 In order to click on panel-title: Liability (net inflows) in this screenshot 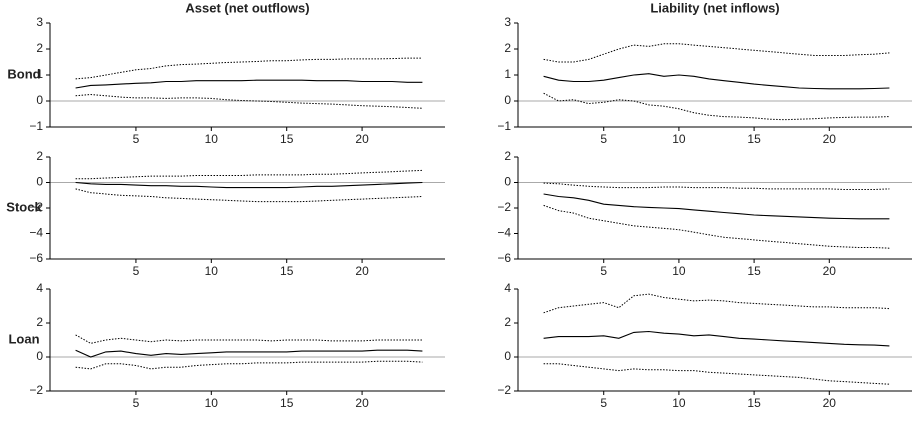, I will do `click(714, 7)`.